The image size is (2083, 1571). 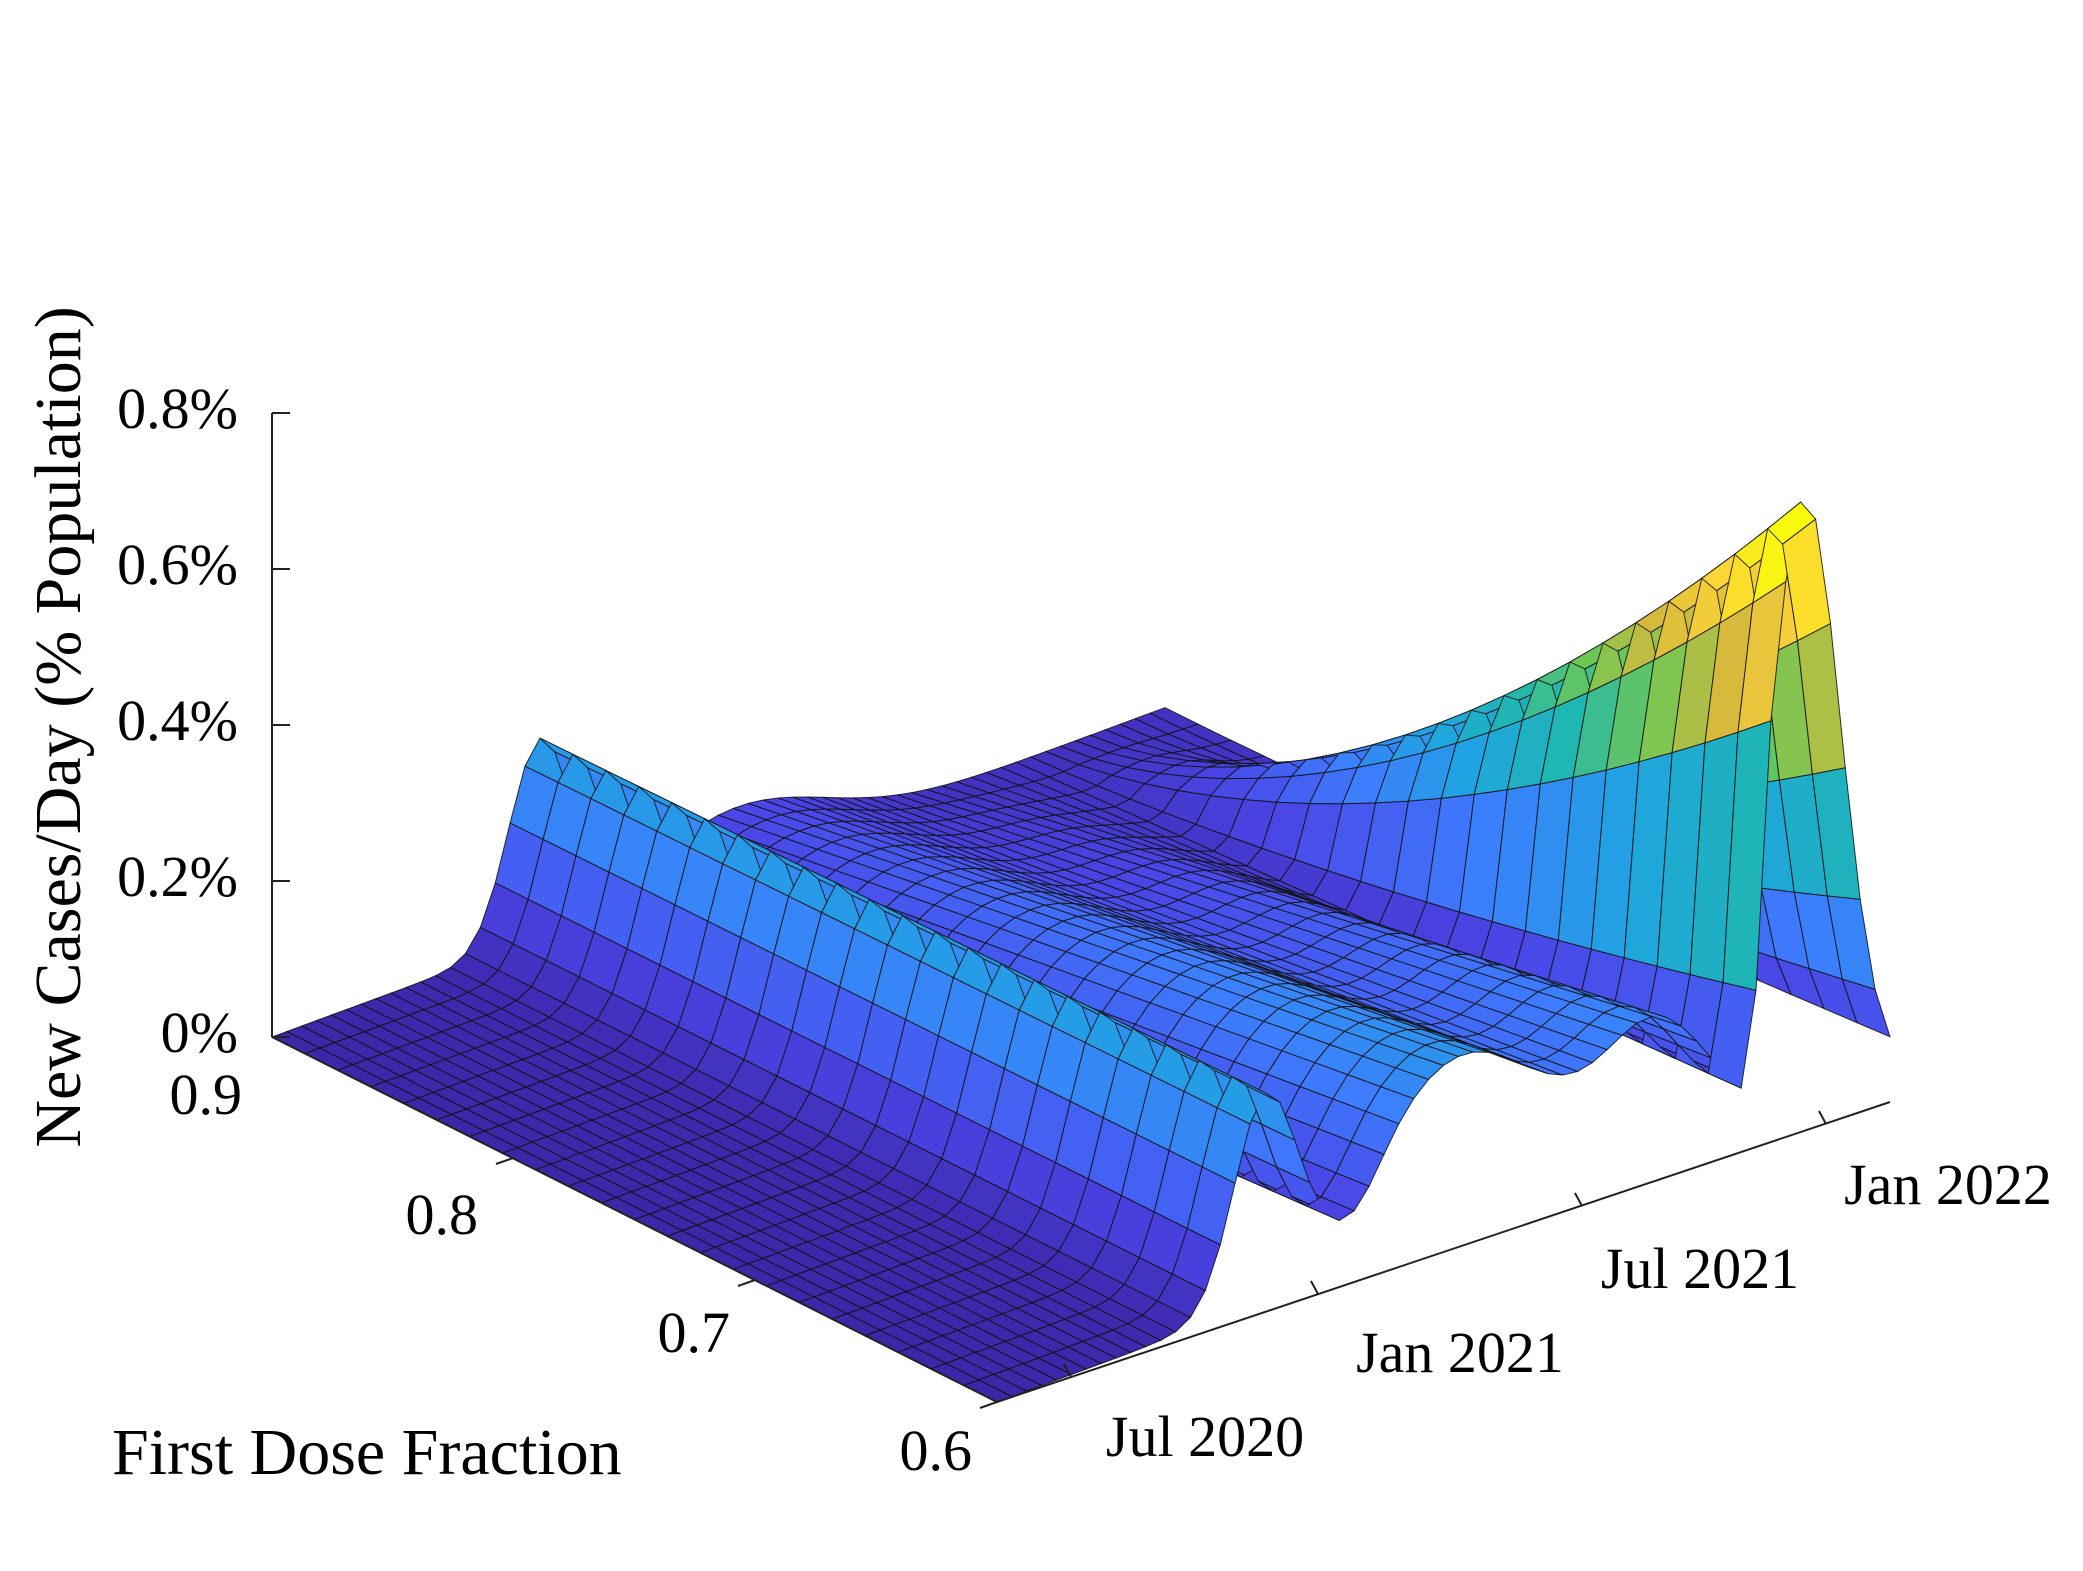 I want to click on y-axis-line, so click(x=634, y=1219).